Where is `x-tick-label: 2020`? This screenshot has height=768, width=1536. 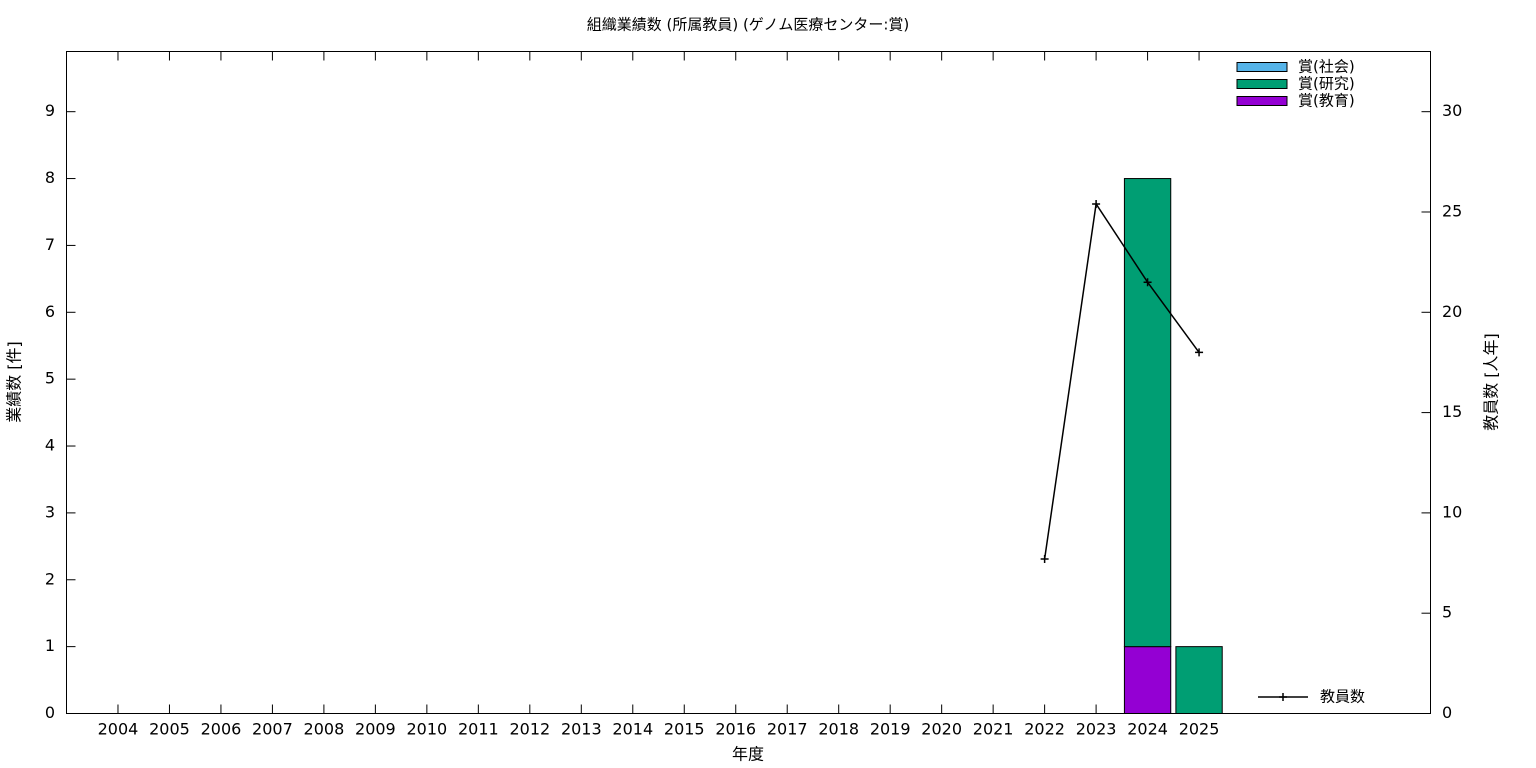 x-tick-label: 2020 is located at coordinates (941, 729).